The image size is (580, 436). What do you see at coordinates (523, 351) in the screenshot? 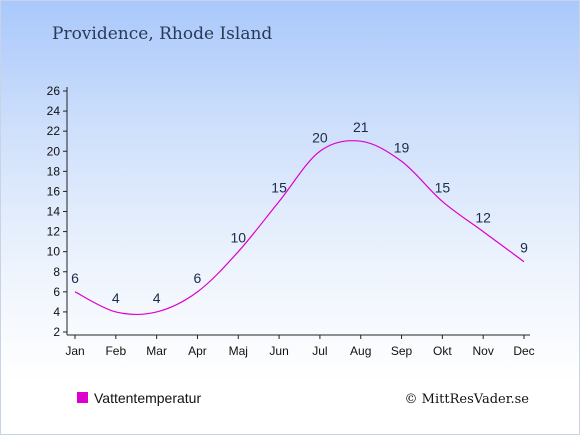
I see `x-tick-label: Dec` at bounding box center [523, 351].